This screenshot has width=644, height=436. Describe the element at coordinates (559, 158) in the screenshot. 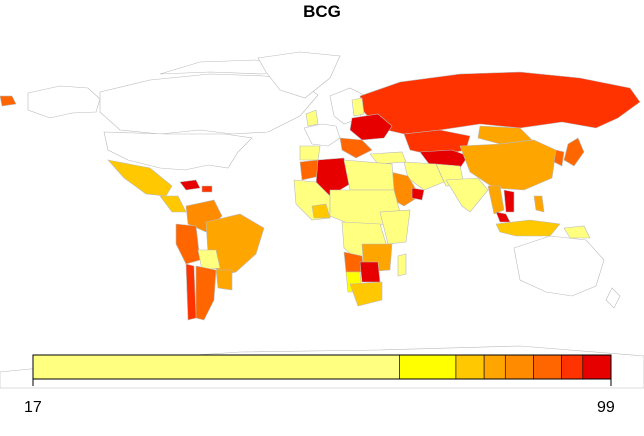

I see `region-korea` at that location.